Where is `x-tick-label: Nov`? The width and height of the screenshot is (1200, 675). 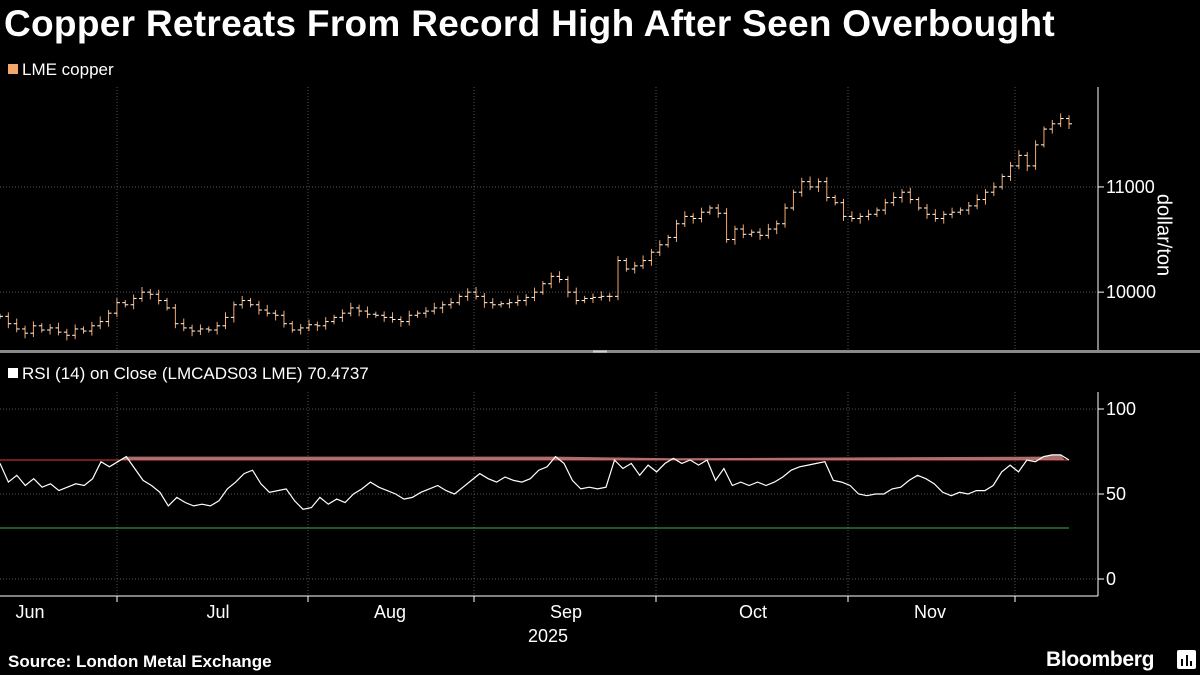
x-tick-label: Nov is located at coordinates (930, 612).